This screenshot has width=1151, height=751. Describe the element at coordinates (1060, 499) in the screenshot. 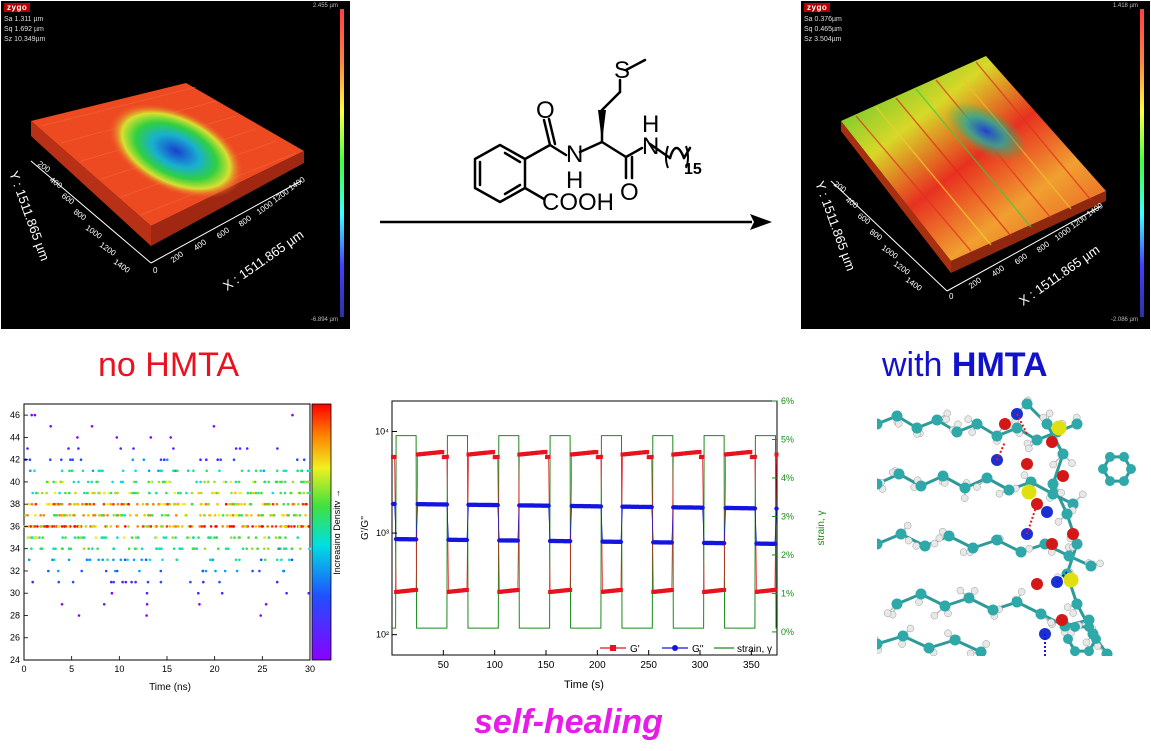

I see `bond` at that location.